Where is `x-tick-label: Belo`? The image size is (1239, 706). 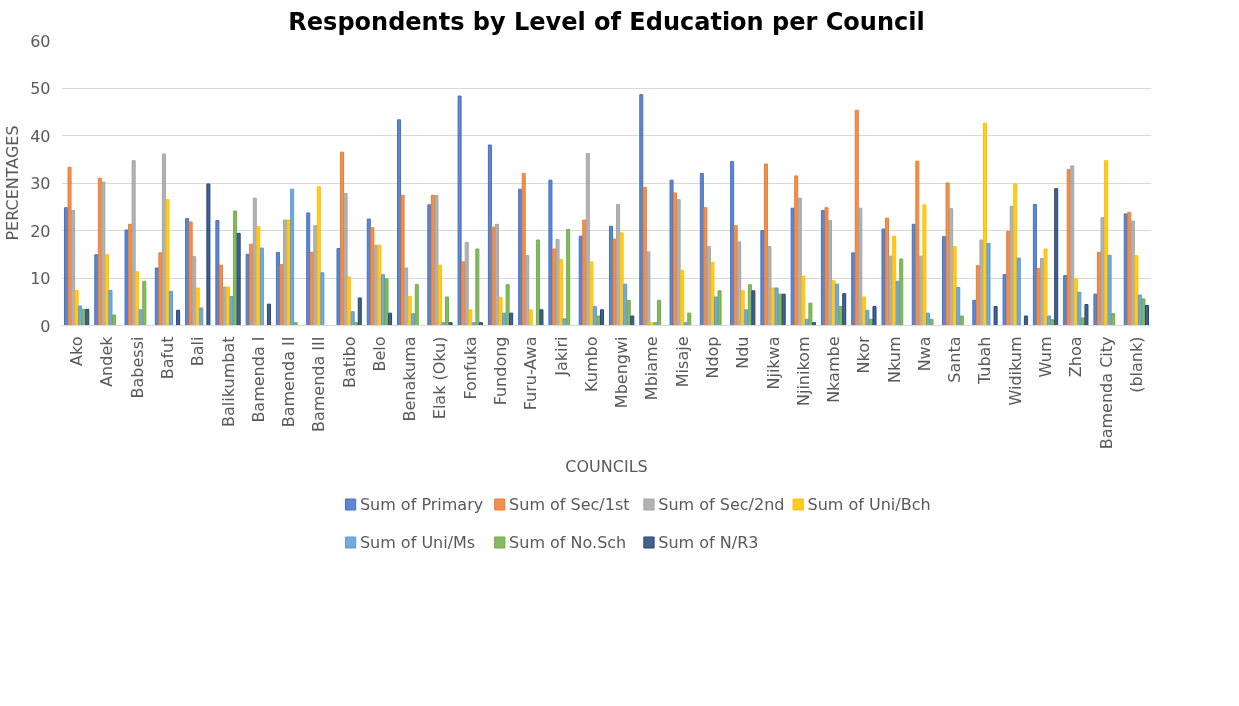
x-tick-label: Belo is located at coordinates (379, 354).